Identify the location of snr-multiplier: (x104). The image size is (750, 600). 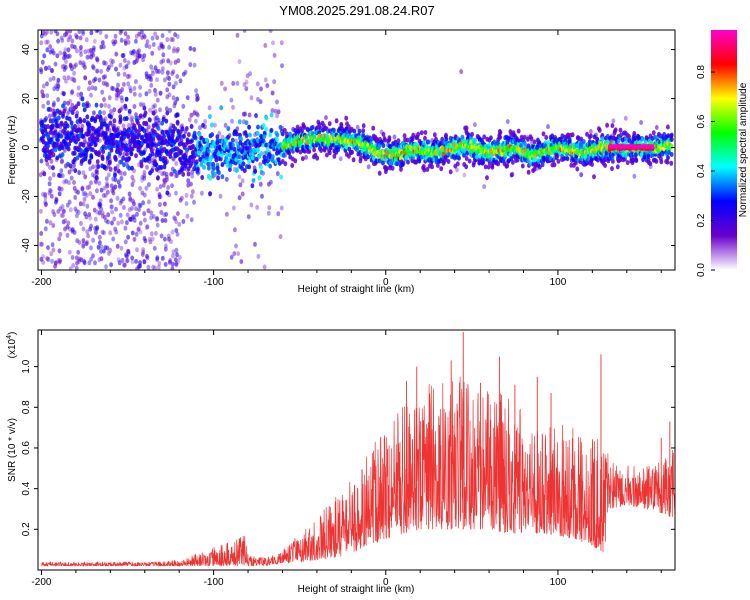
(12, 345).